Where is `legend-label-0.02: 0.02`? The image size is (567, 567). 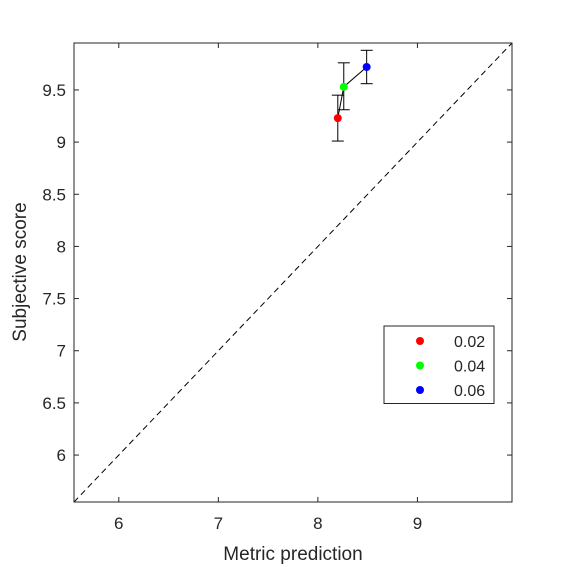
legend-label-0.02: 0.02 is located at coordinates (469, 342).